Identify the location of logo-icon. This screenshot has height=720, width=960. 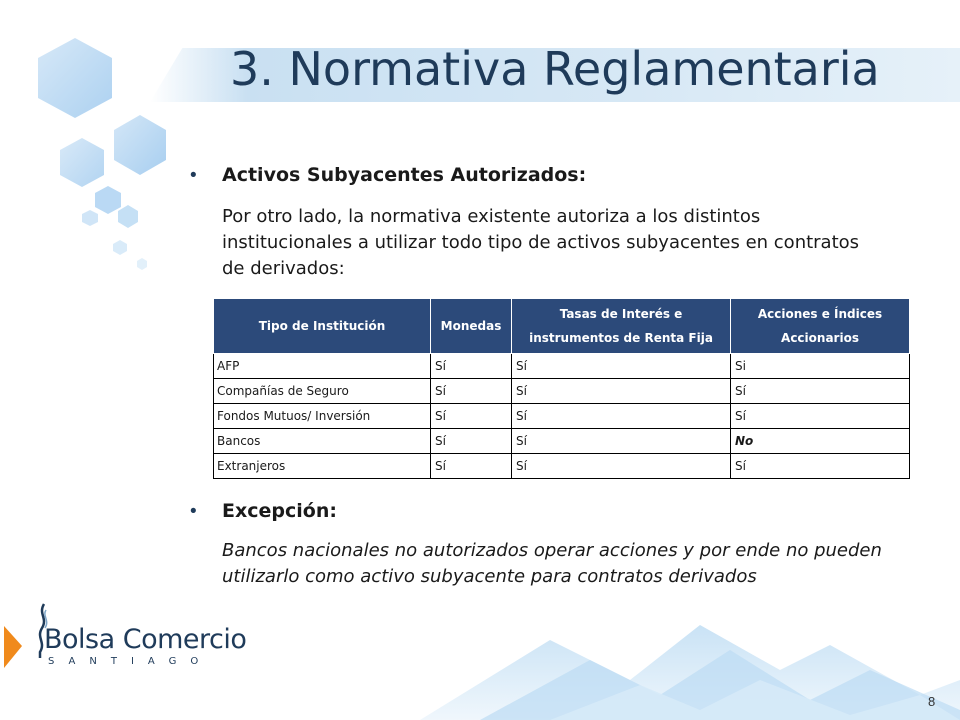
(26, 635).